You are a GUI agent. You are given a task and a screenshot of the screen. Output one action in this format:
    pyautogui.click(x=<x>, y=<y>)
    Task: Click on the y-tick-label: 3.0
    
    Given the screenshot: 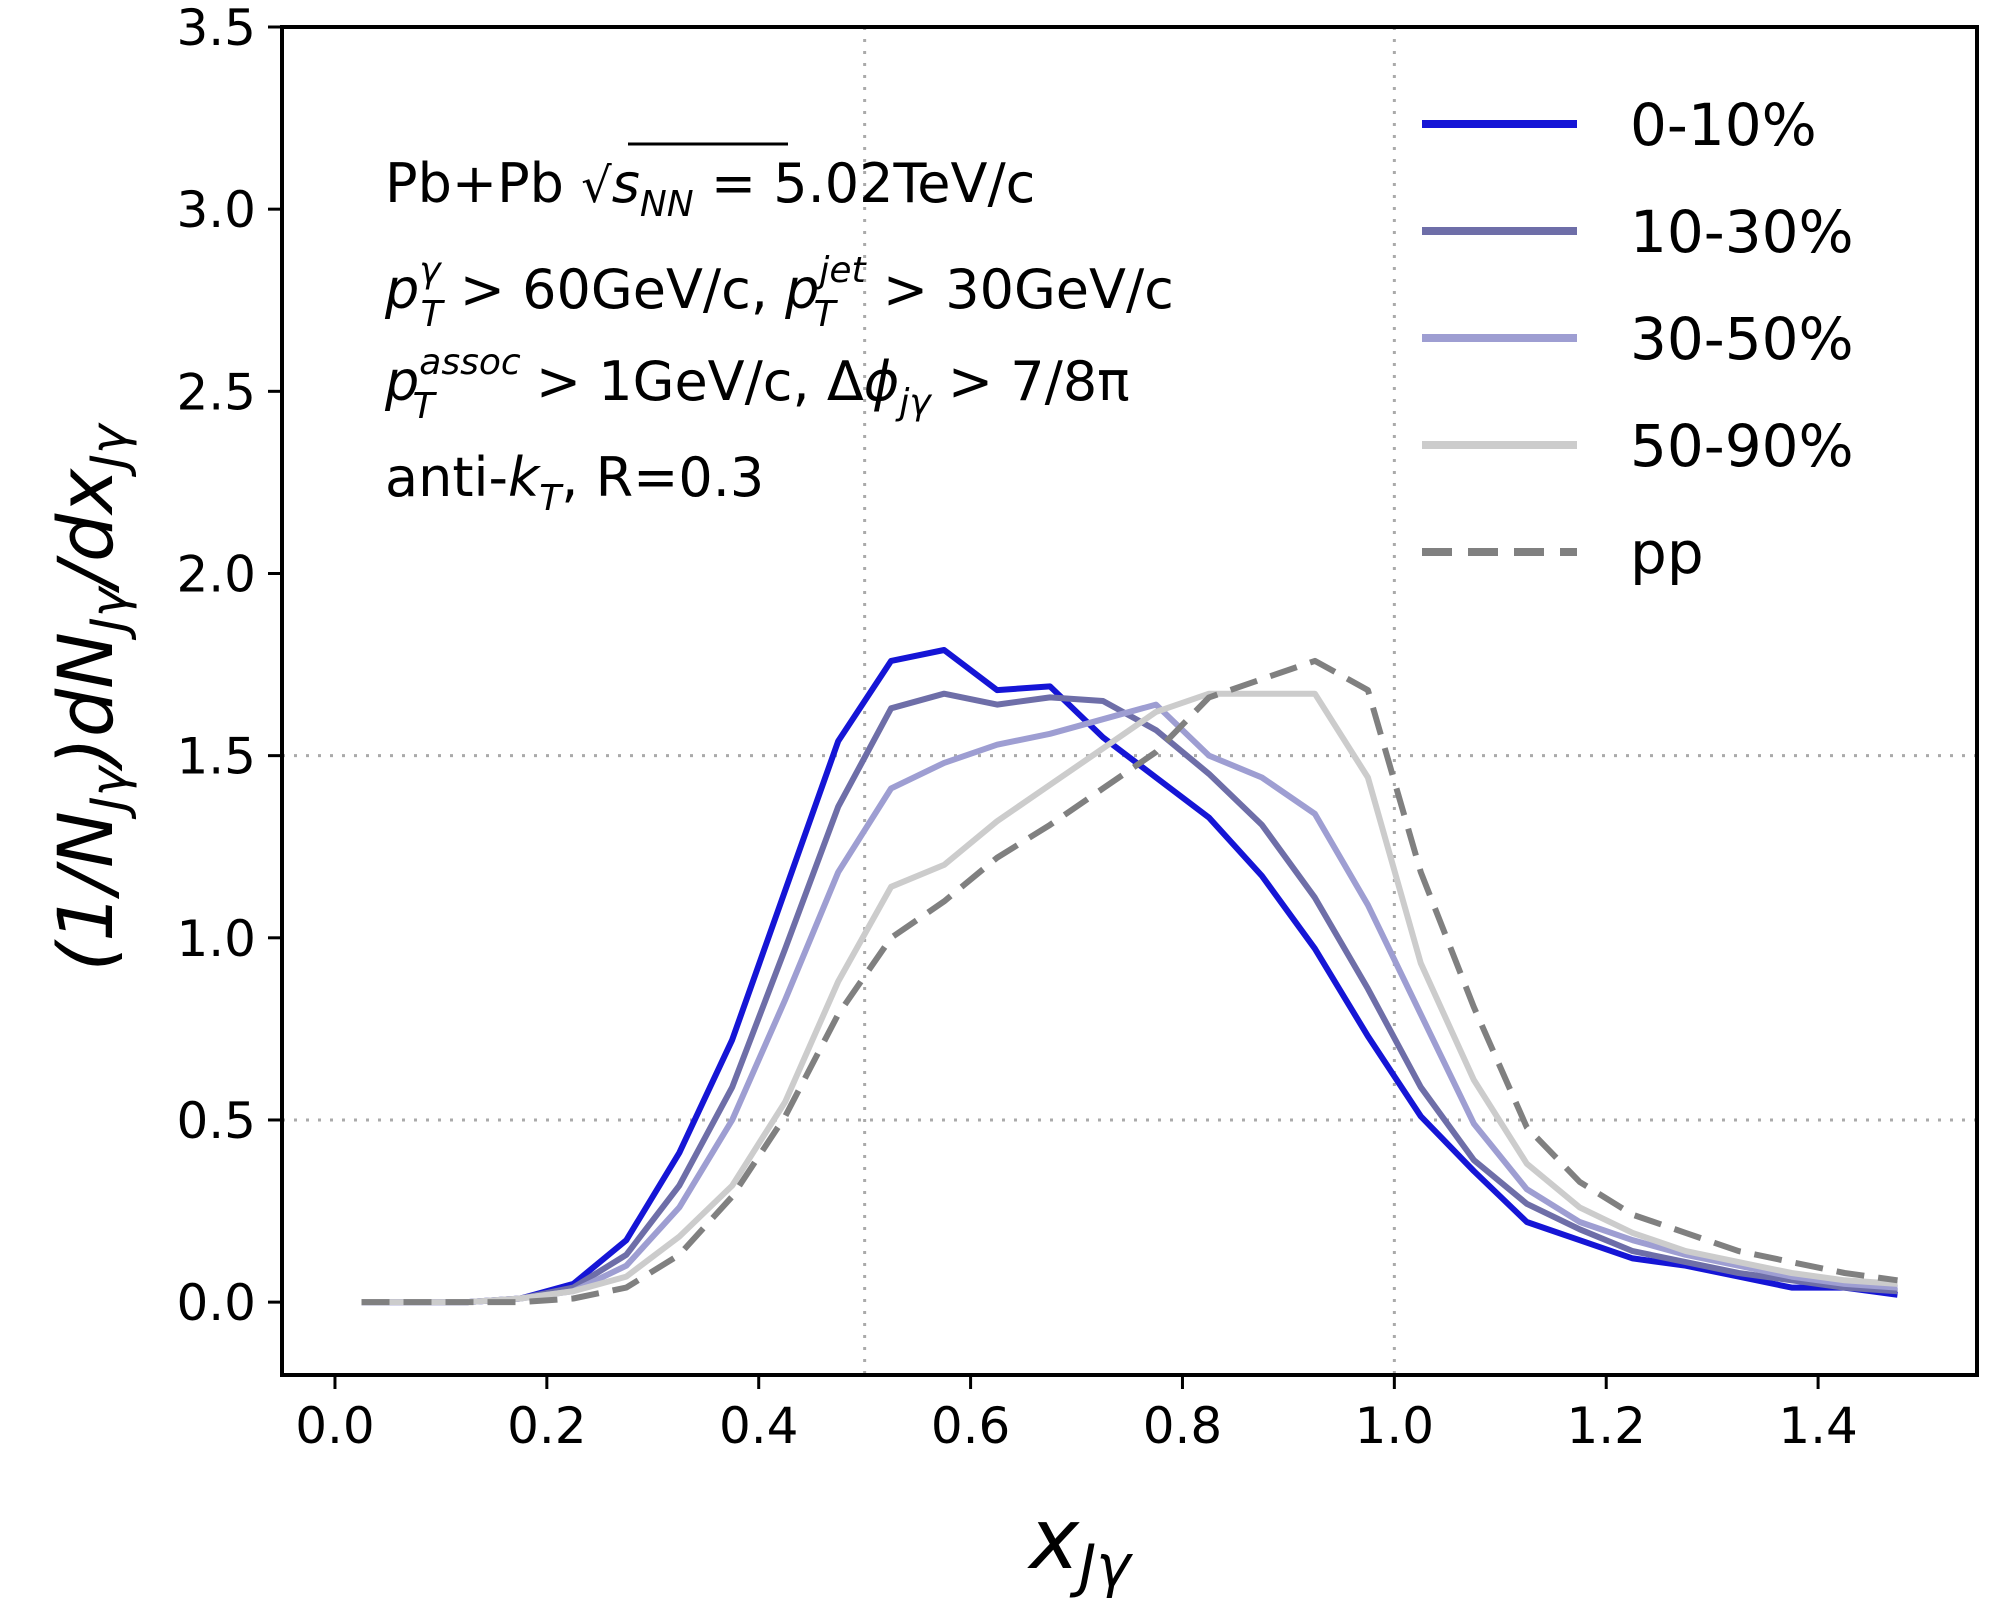 What is the action you would take?
    pyautogui.click(x=216, y=210)
    